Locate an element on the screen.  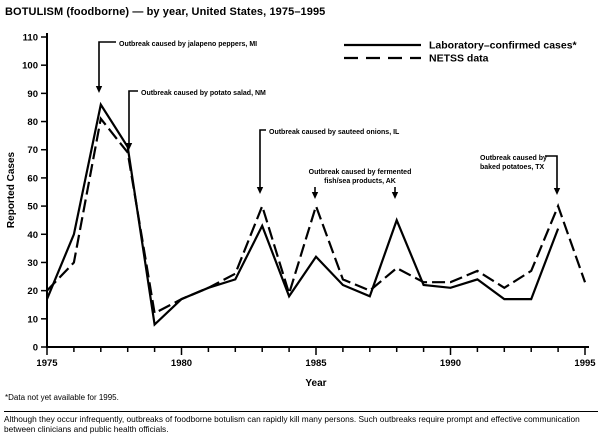
x-tick-label: 1990 is located at coordinates (450, 363).